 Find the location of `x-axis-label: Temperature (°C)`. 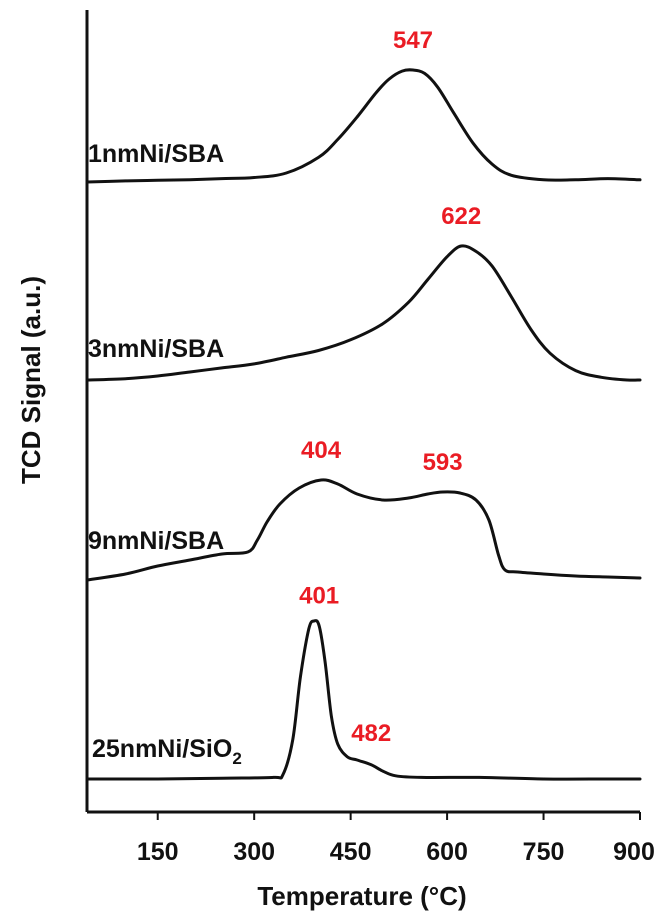

x-axis-label: Temperature (°C) is located at coordinates (361, 896).